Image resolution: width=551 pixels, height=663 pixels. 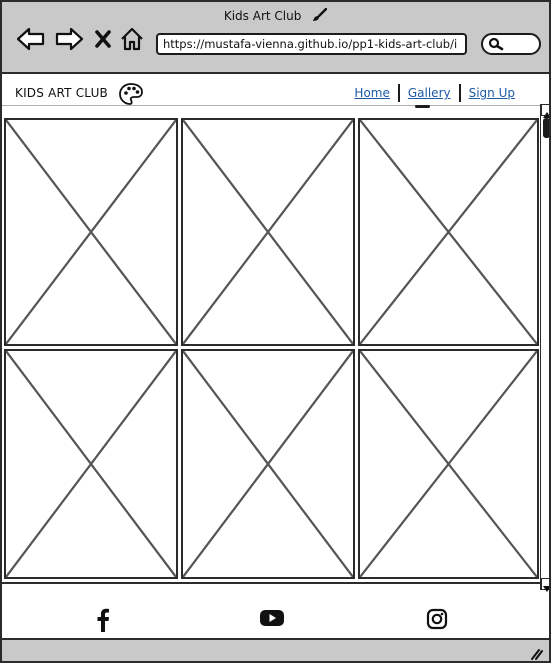 I want to click on site-footer, so click(x=271, y=610).